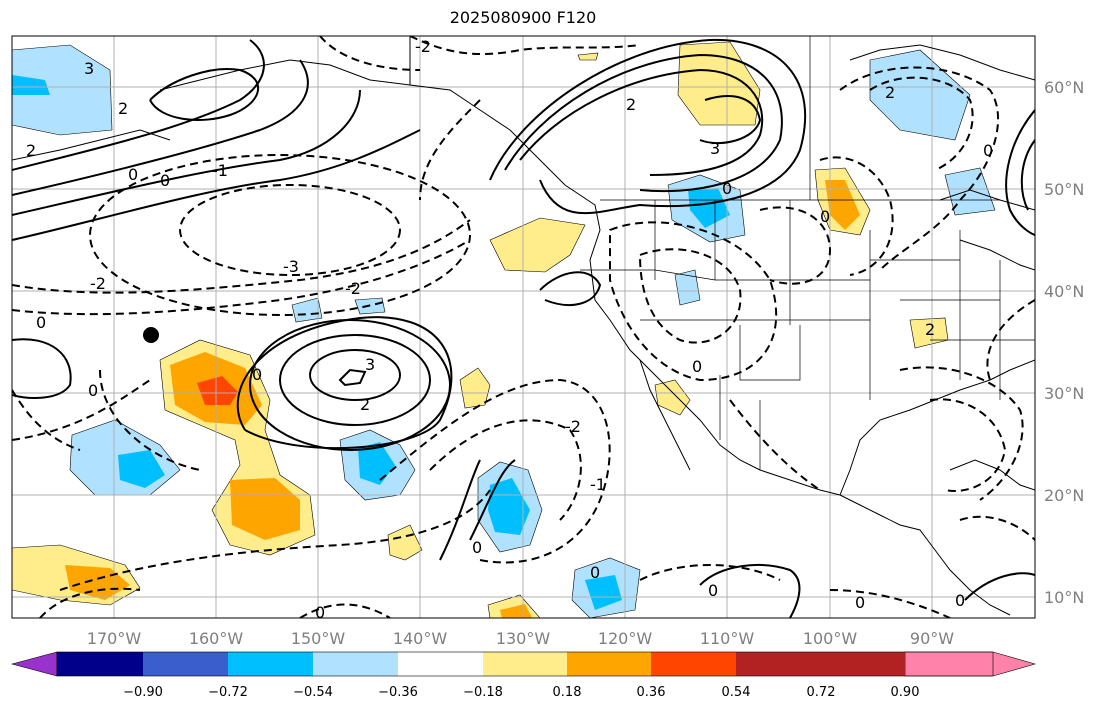 The width and height of the screenshot is (1105, 712). Describe the element at coordinates (625, 638) in the screenshot. I see `lon-label: 120°W` at that location.